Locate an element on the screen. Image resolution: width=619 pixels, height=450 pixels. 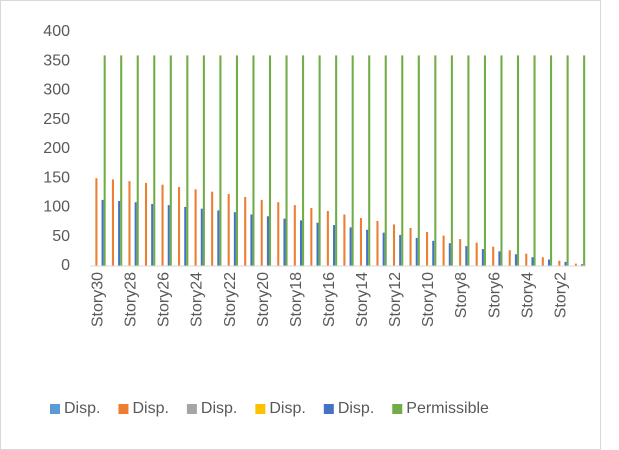
y-tick-label: 150 is located at coordinates (56, 177).